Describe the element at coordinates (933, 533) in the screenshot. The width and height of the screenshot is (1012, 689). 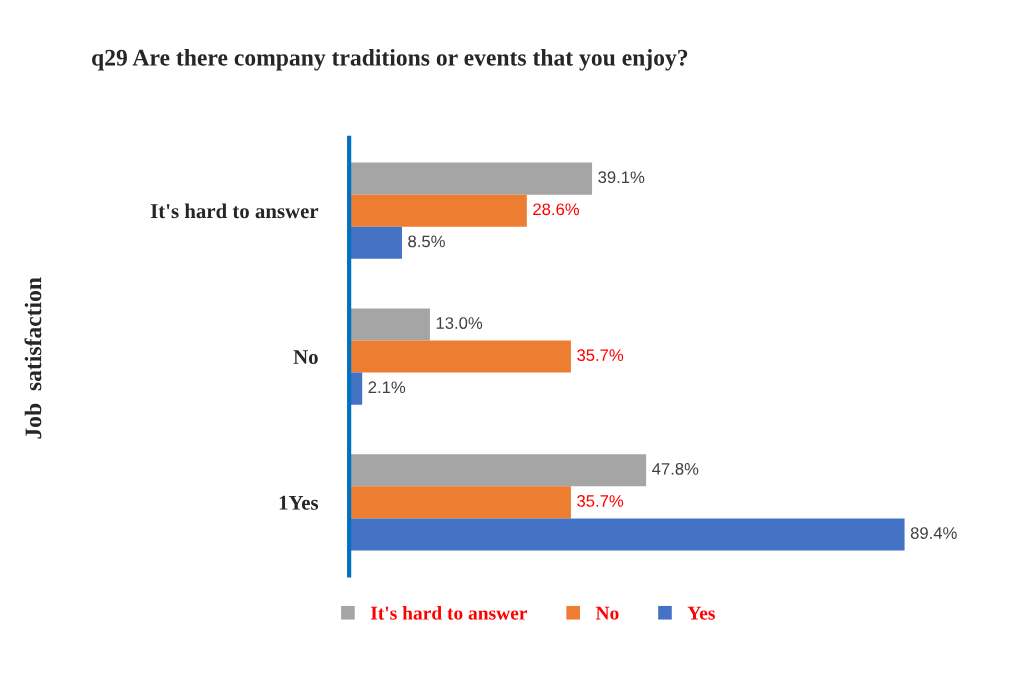
I see `data-label: 89.4%` at that location.